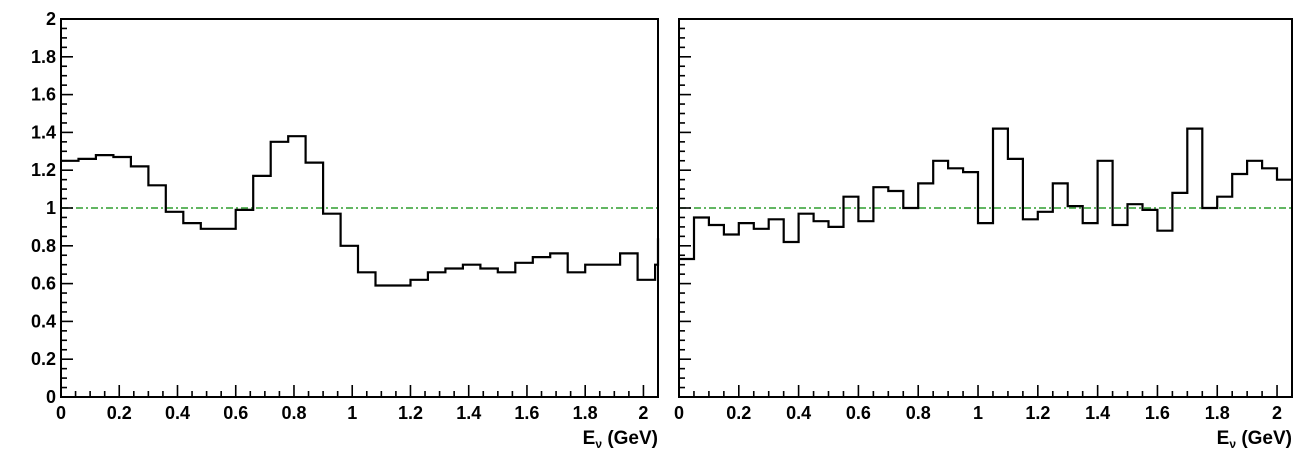 Image resolution: width=1306 pixels, height=461 pixels. What do you see at coordinates (43, 321) in the screenshot?
I see `y-tick-label: 0.4` at bounding box center [43, 321].